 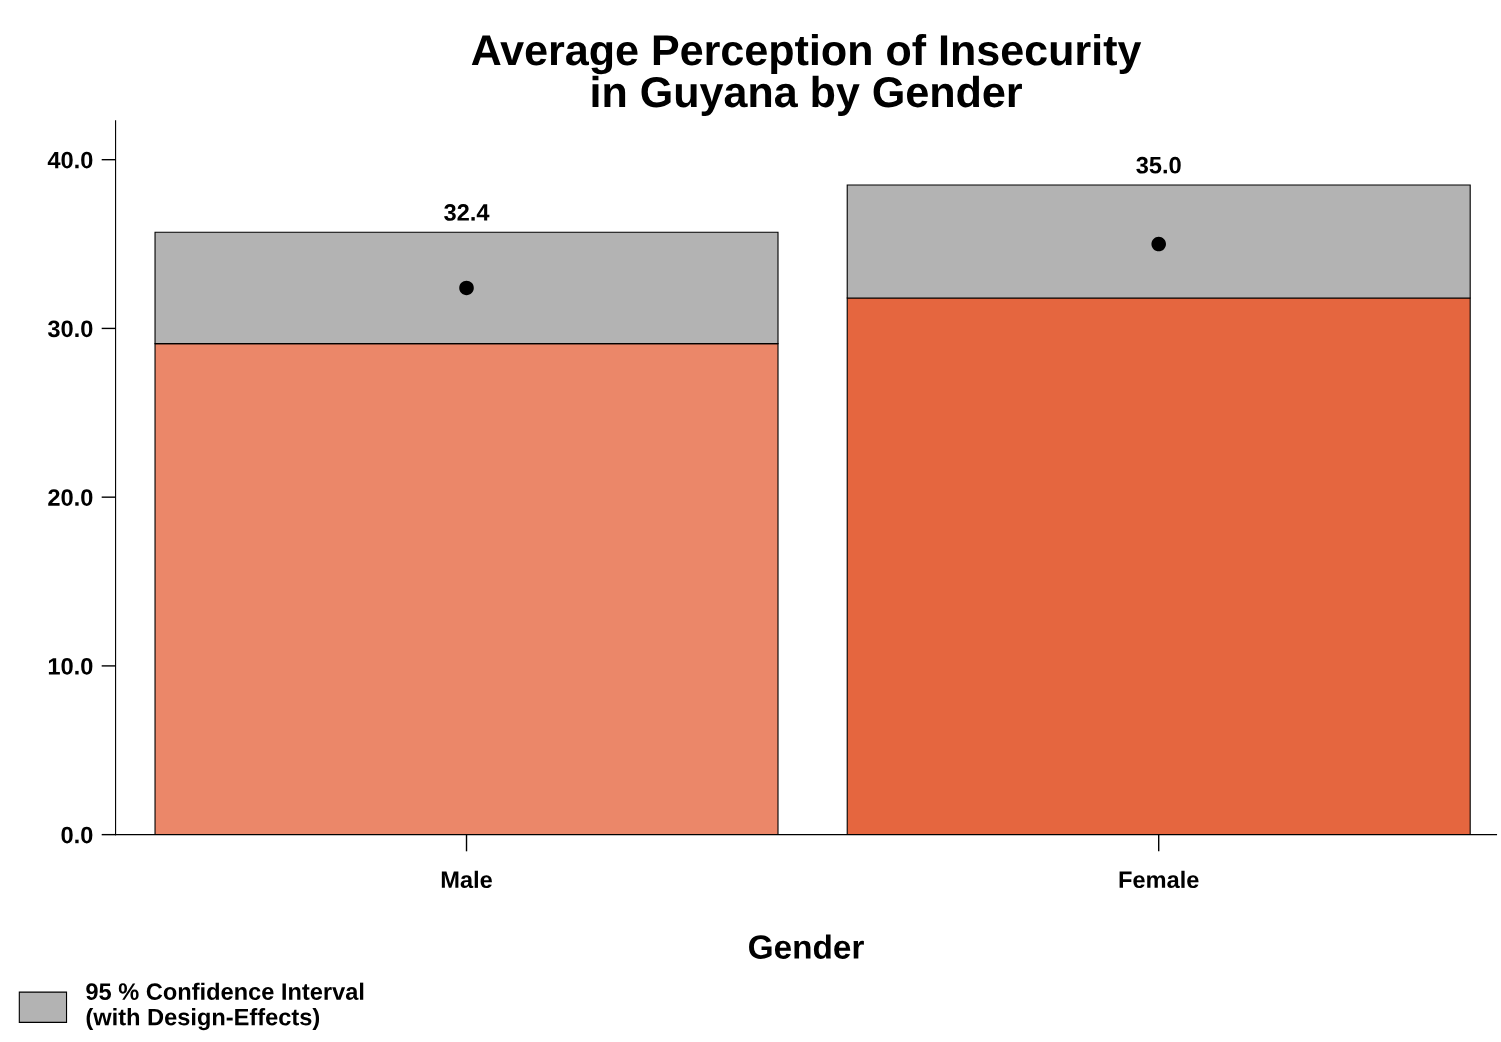 What do you see at coordinates (806, 946) in the screenshot?
I see `x-axis-title: Gender` at bounding box center [806, 946].